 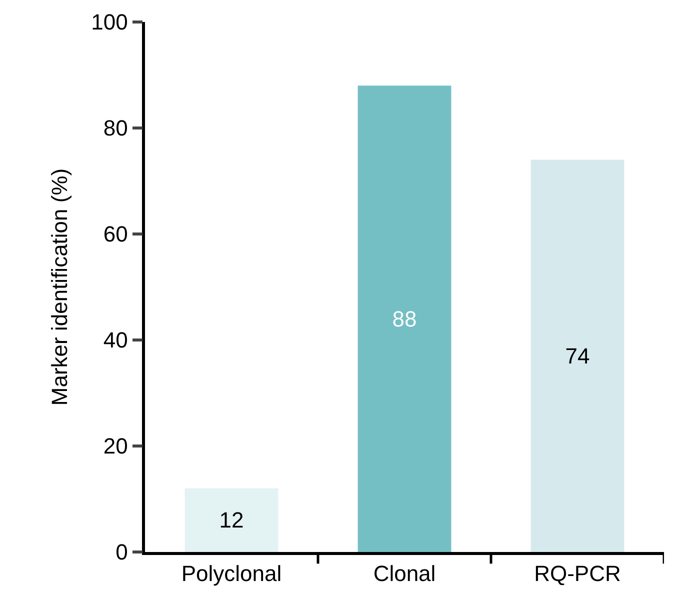 I want to click on x-tick-label: Clonal, so click(x=404, y=573).